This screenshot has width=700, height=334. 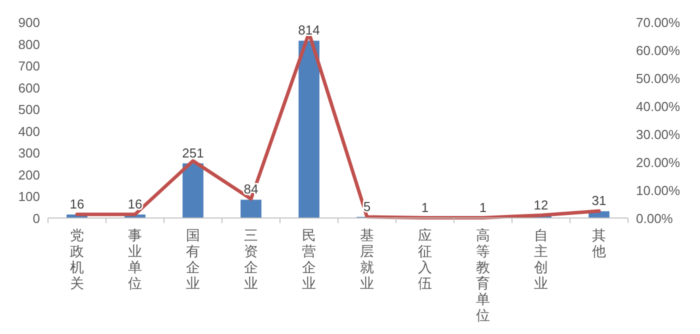 What do you see at coordinates (658, 190) in the screenshot?
I see `y2-tick-label: 10.00%` at bounding box center [658, 190].